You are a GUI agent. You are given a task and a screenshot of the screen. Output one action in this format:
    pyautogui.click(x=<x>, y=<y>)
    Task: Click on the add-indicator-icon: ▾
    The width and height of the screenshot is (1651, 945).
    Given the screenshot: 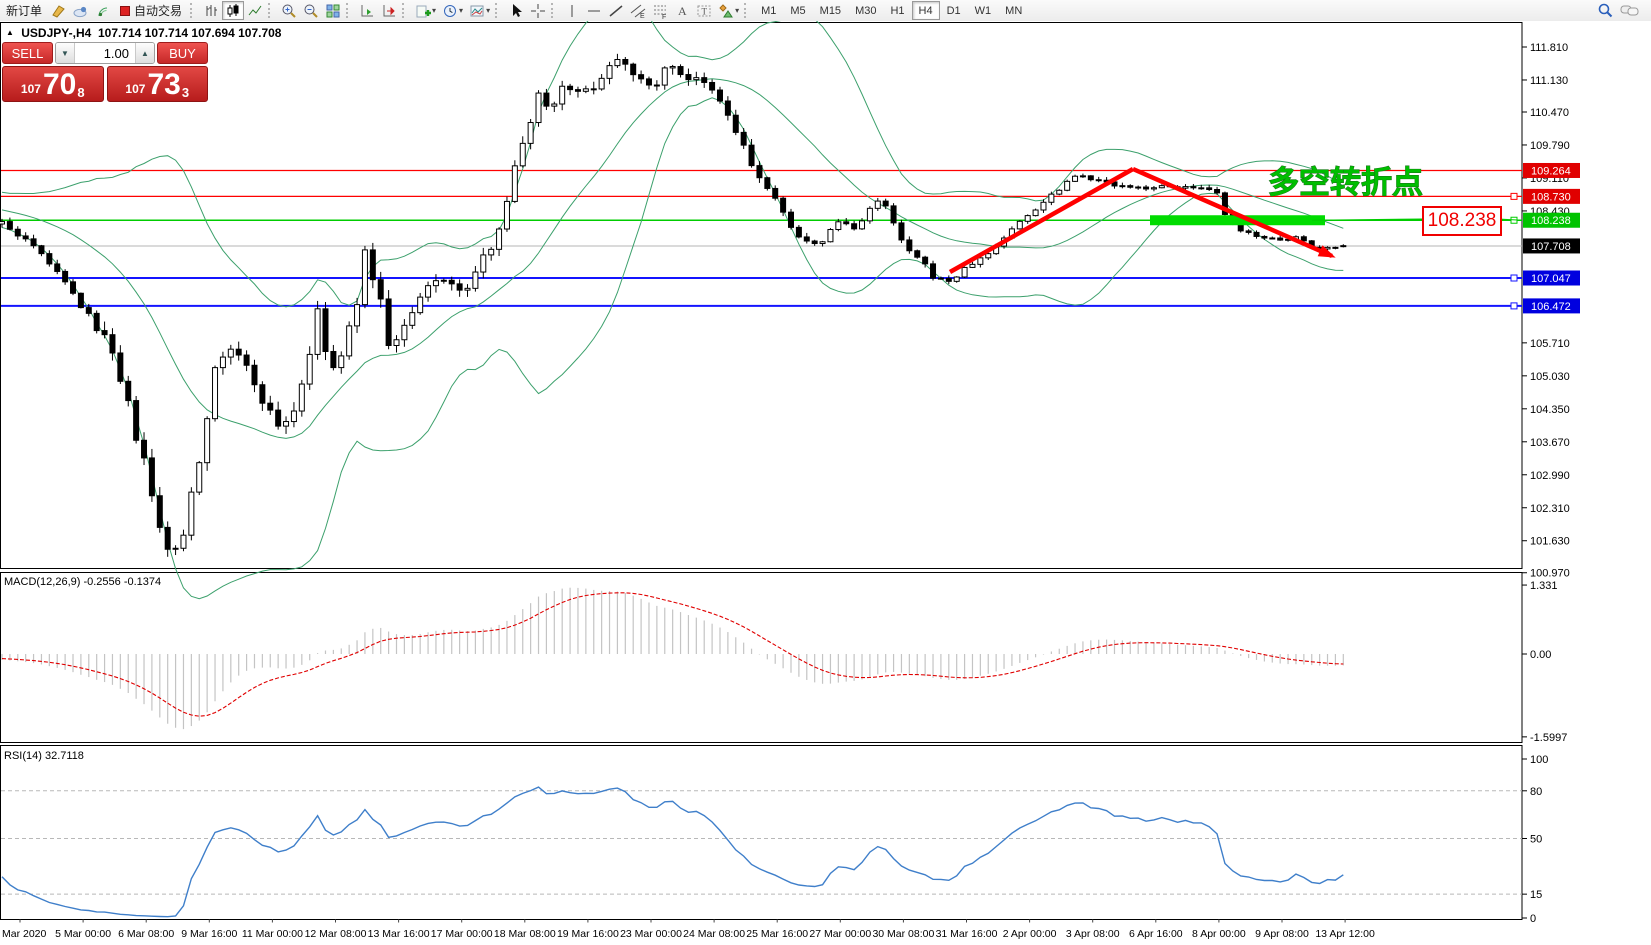 What is the action you would take?
    pyautogui.click(x=425, y=10)
    